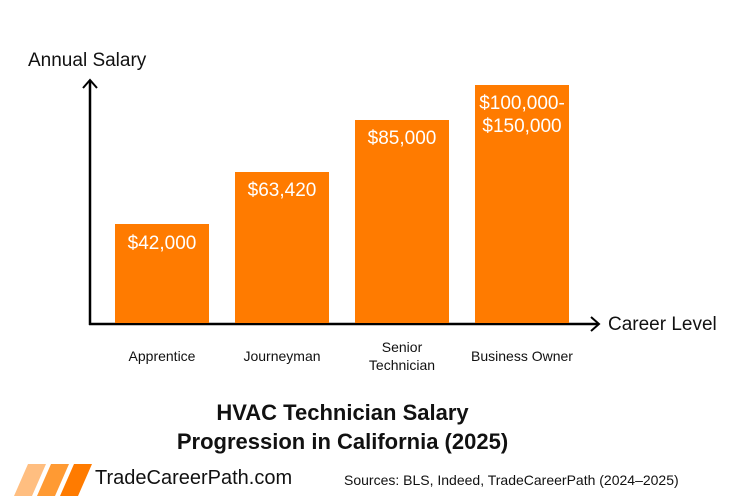 This screenshot has width=750, height=504. I want to click on bar-journeyman: $63,420, so click(282, 247).